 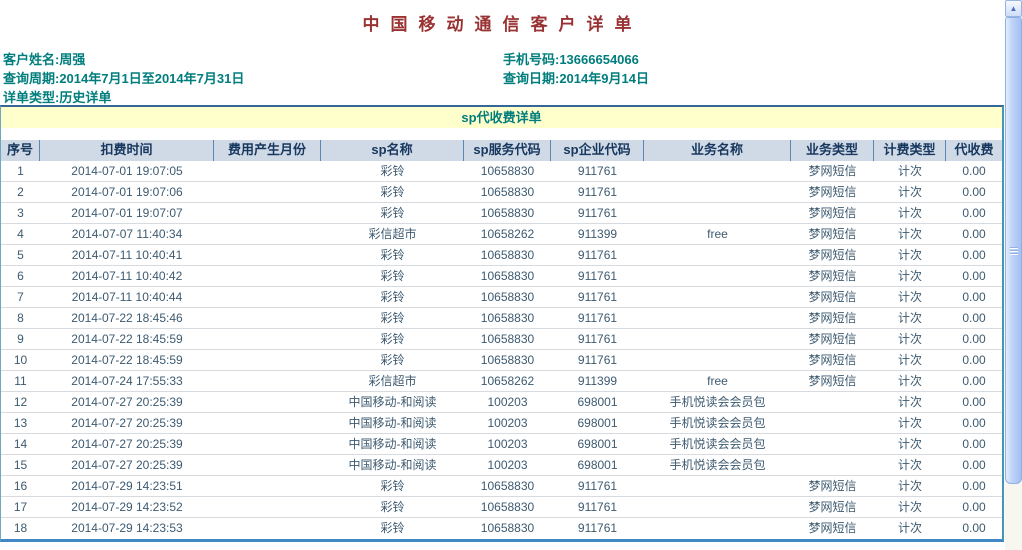 What do you see at coordinates (127, 192) in the screenshot?
I see `table-cell: 2014-07-01 19:07:06` at bounding box center [127, 192].